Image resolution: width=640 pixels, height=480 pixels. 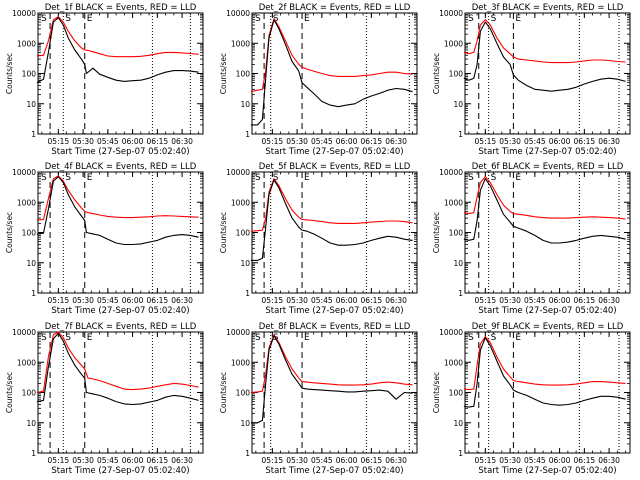 I want to click on chart-title: Det_2f BLACK = Events, RED = LLD, so click(x=335, y=8).